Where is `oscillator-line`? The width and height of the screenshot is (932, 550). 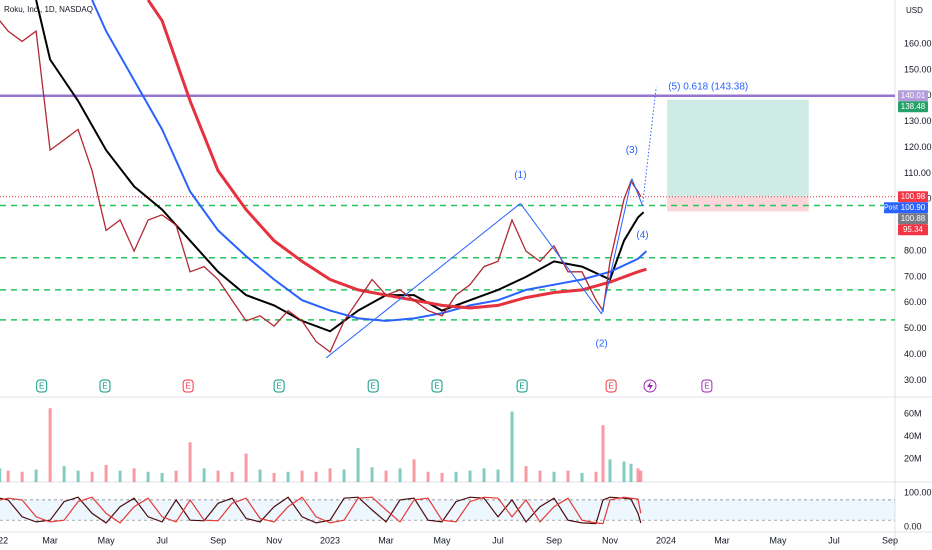 oscillator-line is located at coordinates (321, 510).